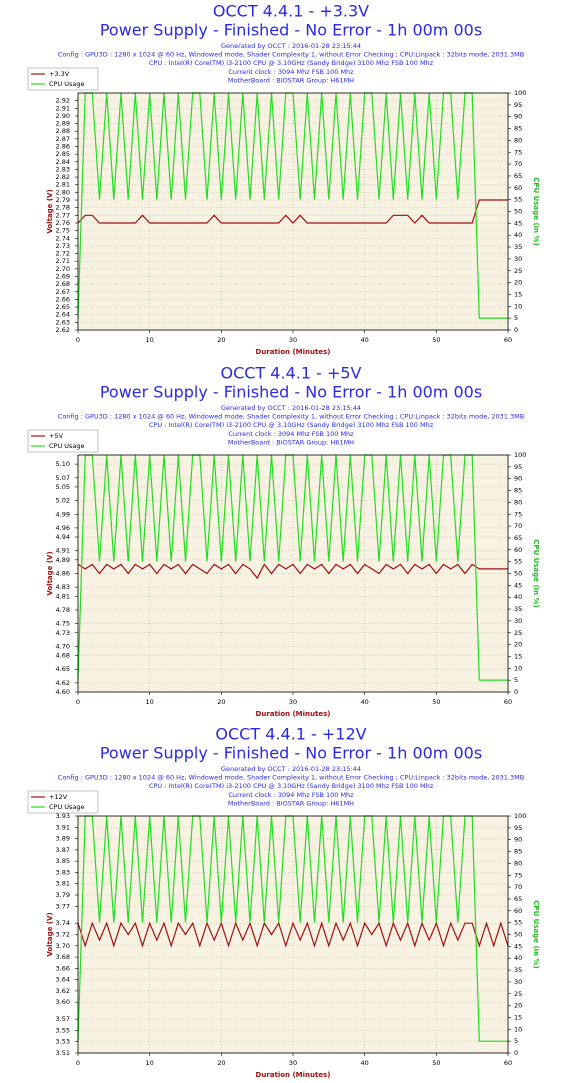  I want to click on y2-tick-label: 65, so click(518, 538).